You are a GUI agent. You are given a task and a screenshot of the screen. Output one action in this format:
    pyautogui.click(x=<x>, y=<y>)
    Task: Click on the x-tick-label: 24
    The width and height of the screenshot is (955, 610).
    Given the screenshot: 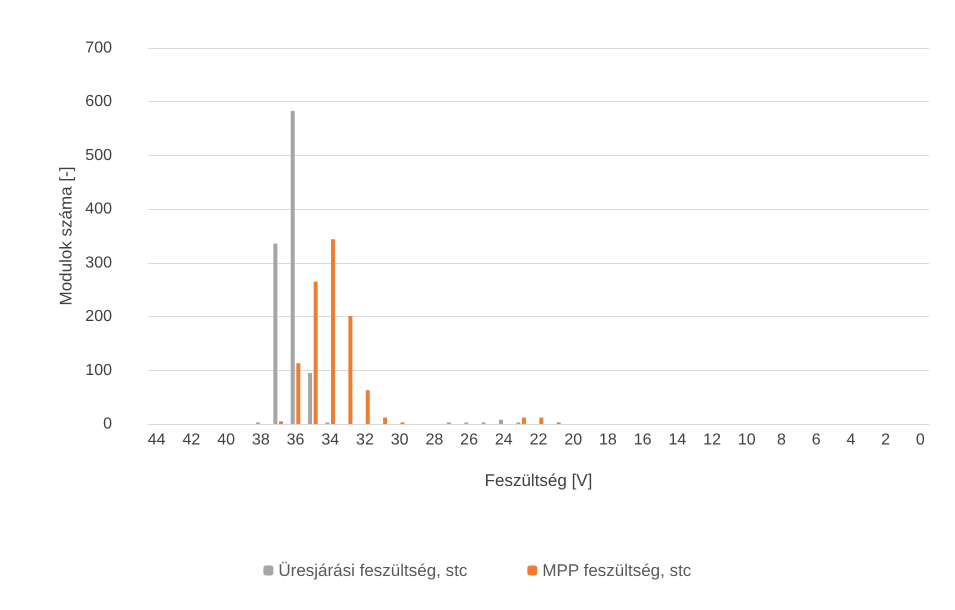 What is the action you would take?
    pyautogui.click(x=503, y=440)
    